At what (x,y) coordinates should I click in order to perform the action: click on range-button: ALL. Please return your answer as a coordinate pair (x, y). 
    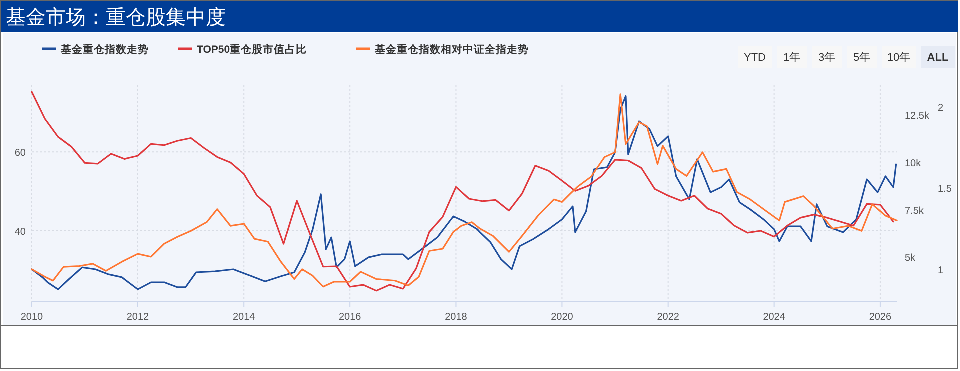
    Looking at the image, I should click on (938, 57).